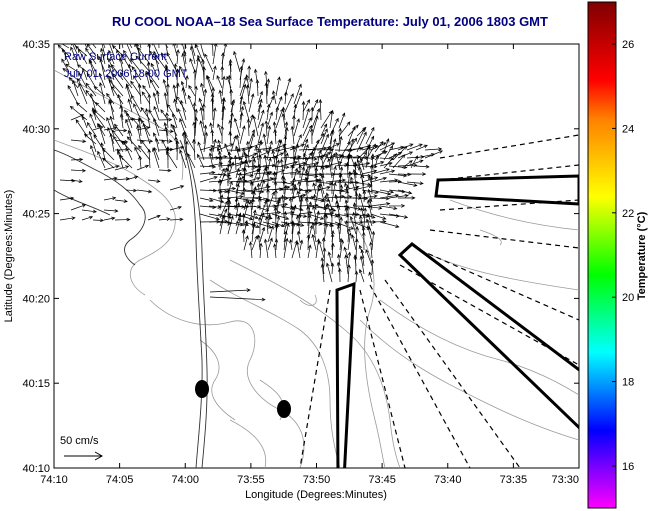 Image resolution: width=651 pixels, height=511 pixels. What do you see at coordinates (120, 480) in the screenshot?
I see `x-tick-label: 74:05` at bounding box center [120, 480].